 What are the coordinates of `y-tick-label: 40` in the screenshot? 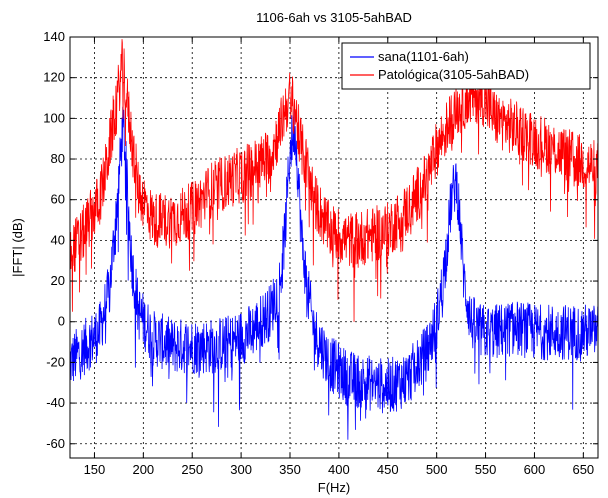 It's located at (58, 239).